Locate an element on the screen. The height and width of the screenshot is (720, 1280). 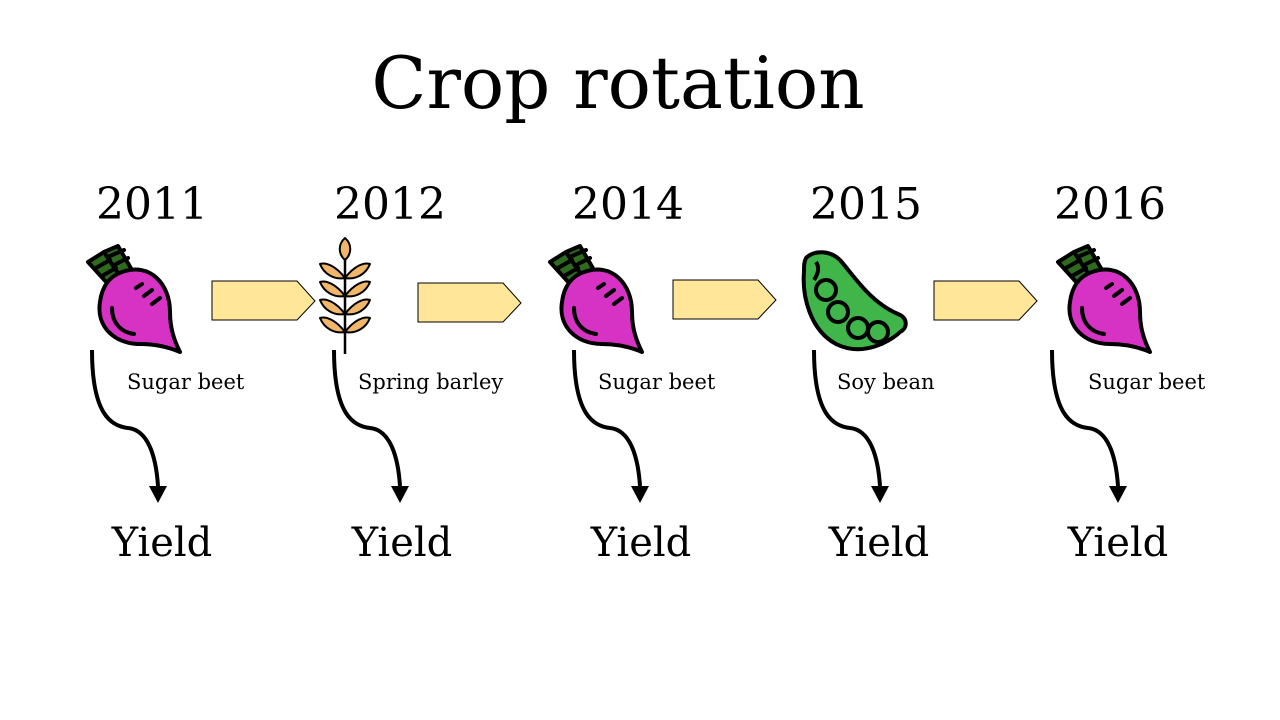
wheat-icon is located at coordinates (368, 296).